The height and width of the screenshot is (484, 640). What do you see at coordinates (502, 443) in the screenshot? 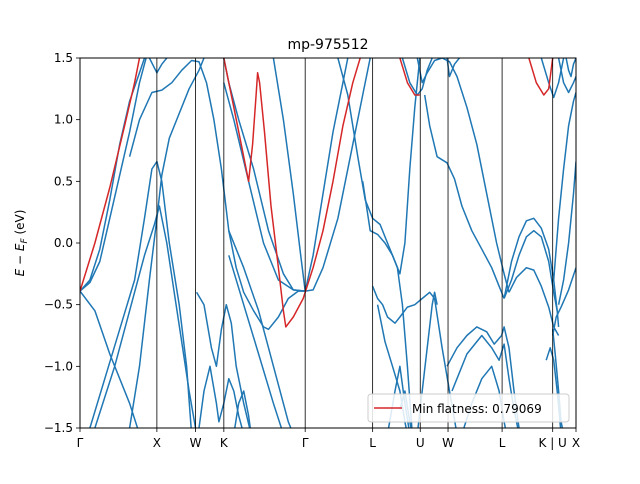
I see `x-tick-label-8: L` at bounding box center [502, 443].